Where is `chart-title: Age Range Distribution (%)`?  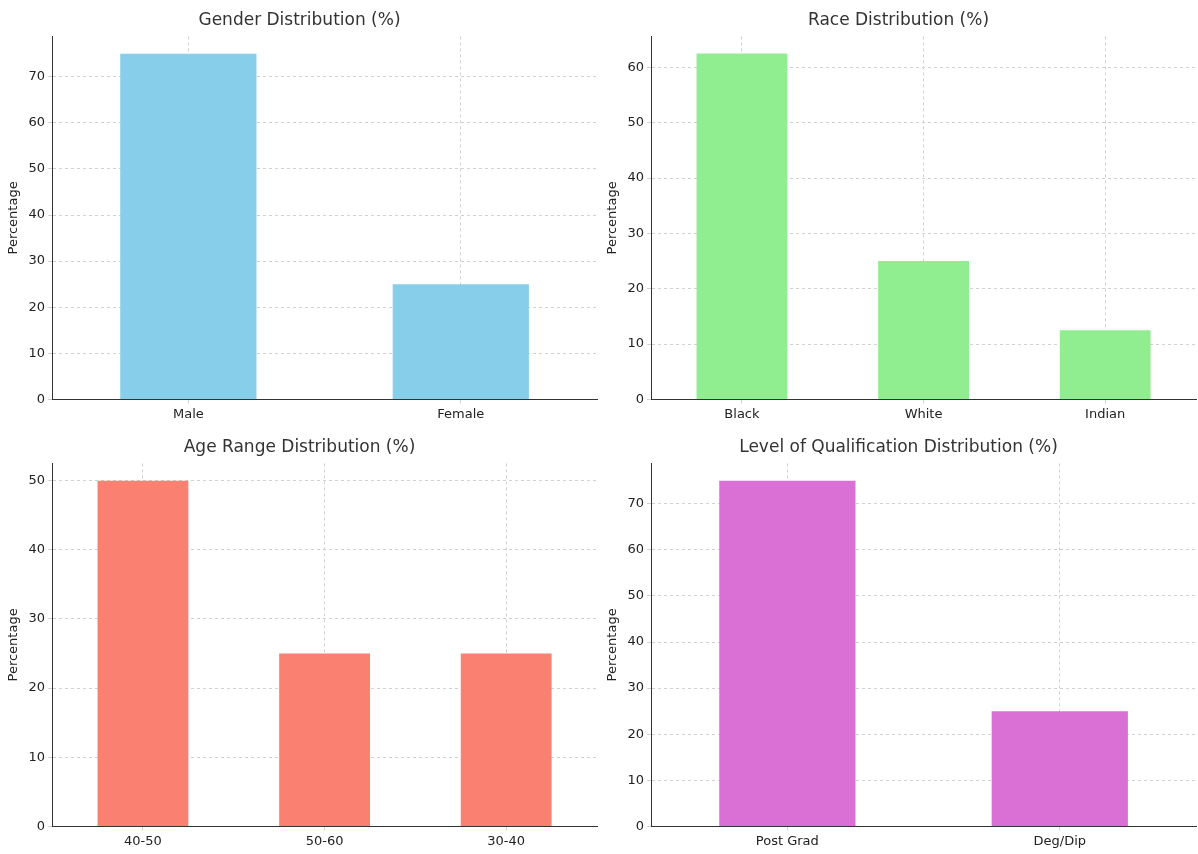
chart-title: Age Range Distribution (%) is located at coordinates (299, 445).